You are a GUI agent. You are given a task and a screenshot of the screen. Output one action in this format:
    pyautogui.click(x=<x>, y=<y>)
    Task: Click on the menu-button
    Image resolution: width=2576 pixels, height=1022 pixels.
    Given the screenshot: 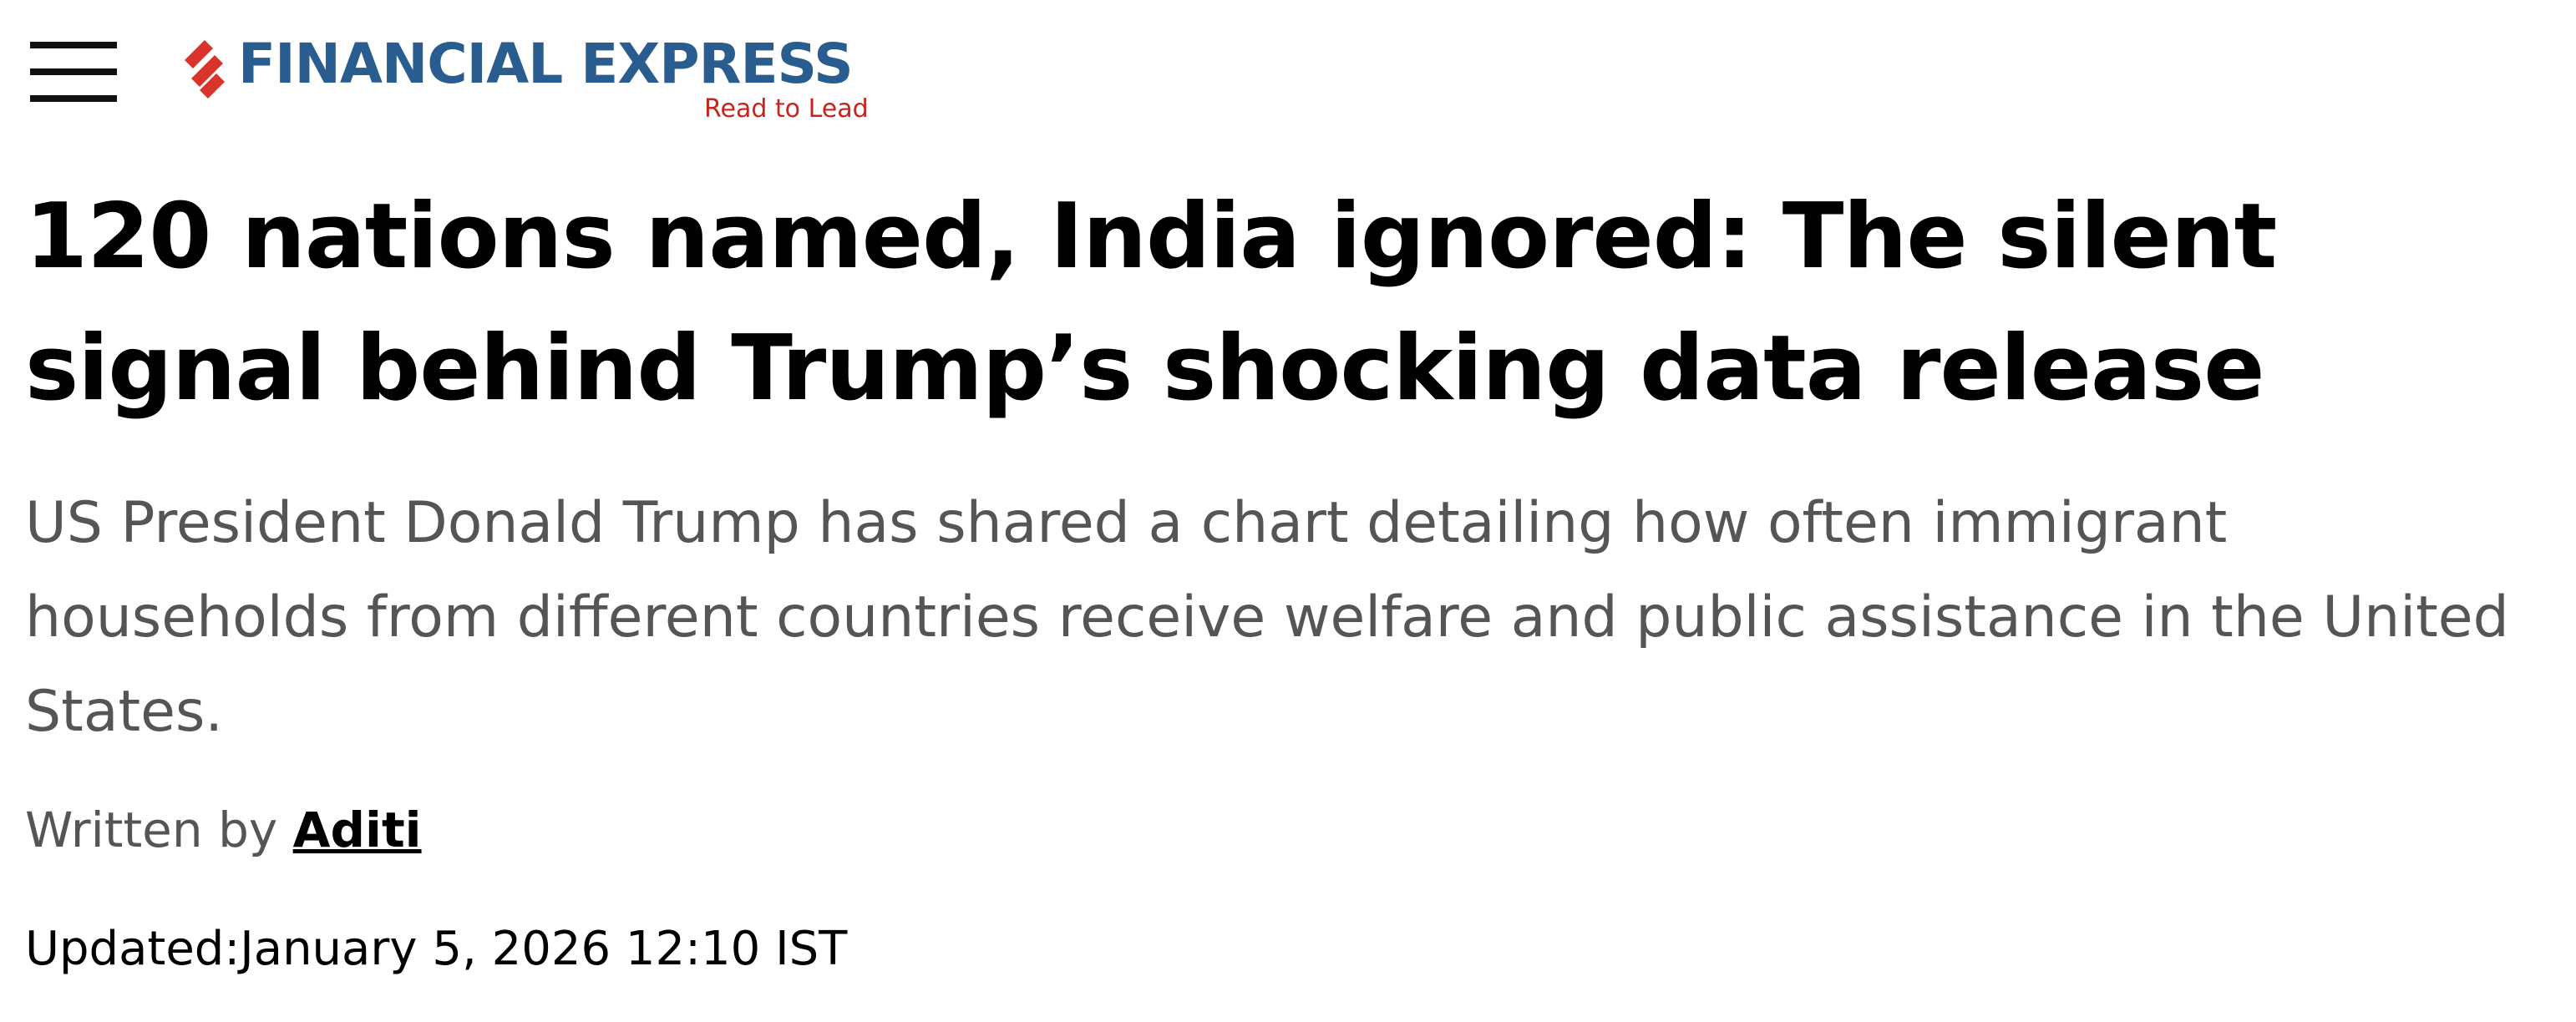 What is the action you would take?
    pyautogui.click(x=73, y=72)
    